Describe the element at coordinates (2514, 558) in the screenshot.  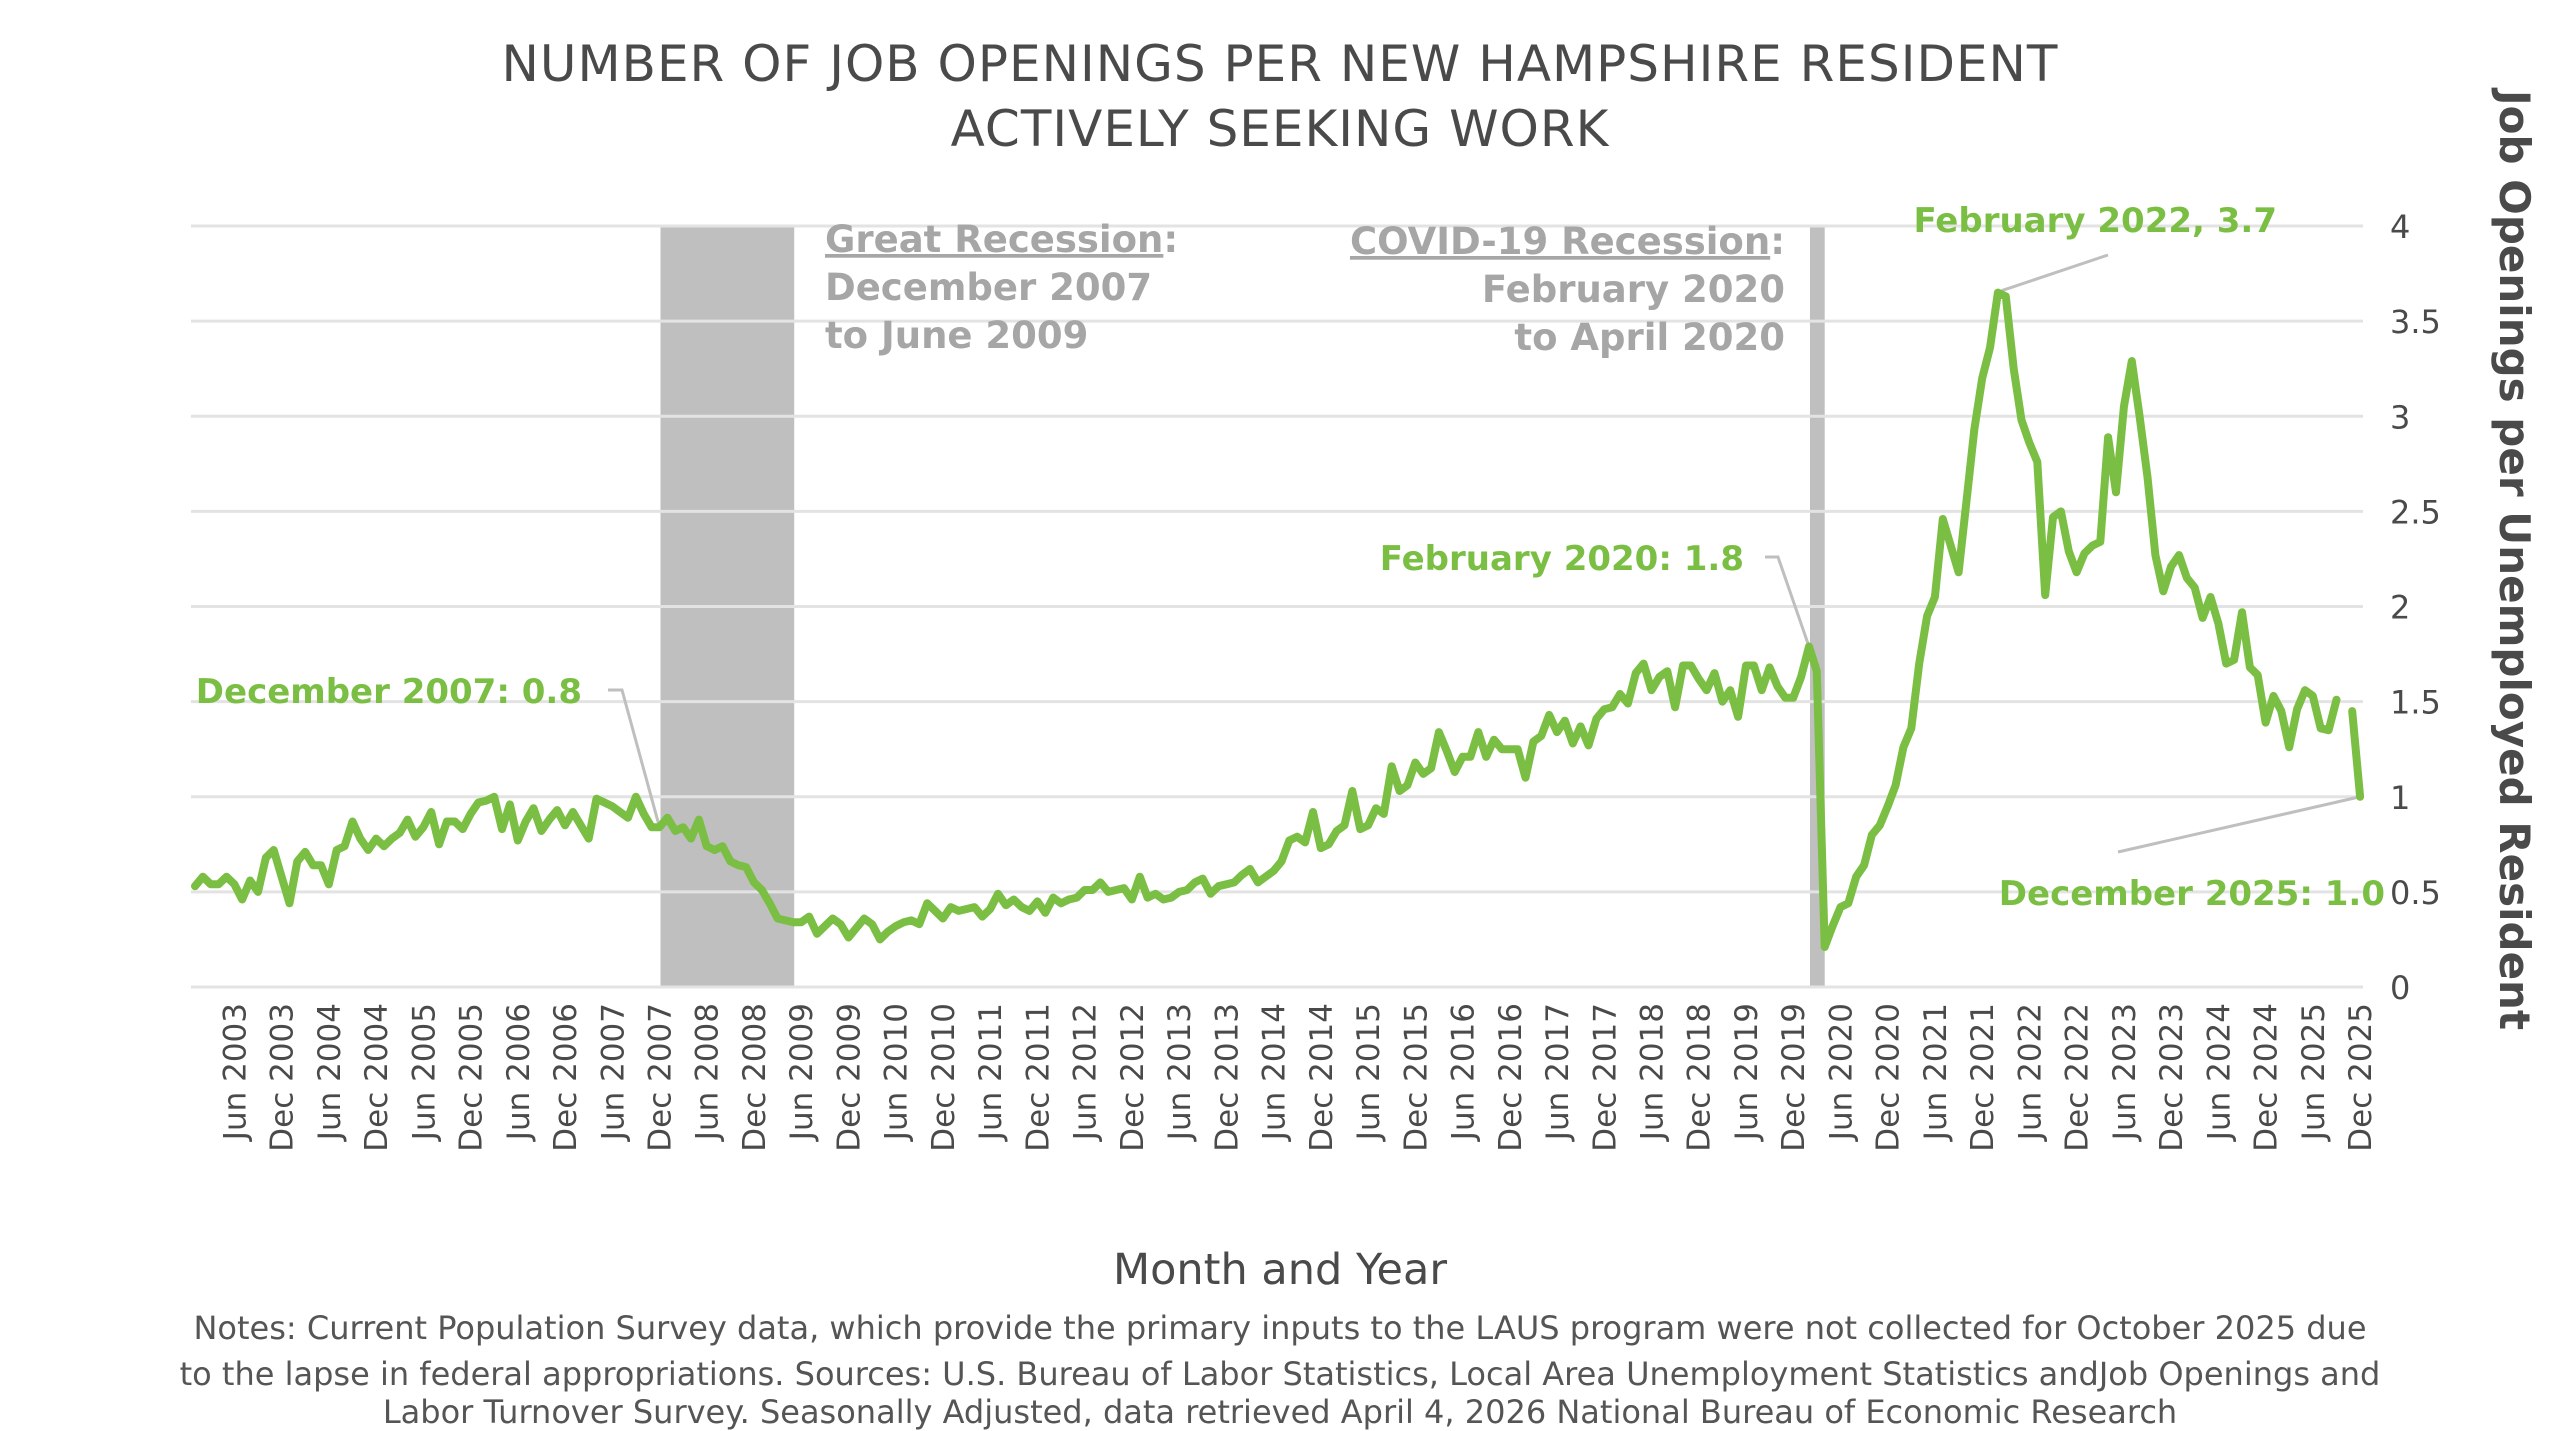
I see `y-axis-title: Job Openings per Unemployed Resident` at that location.